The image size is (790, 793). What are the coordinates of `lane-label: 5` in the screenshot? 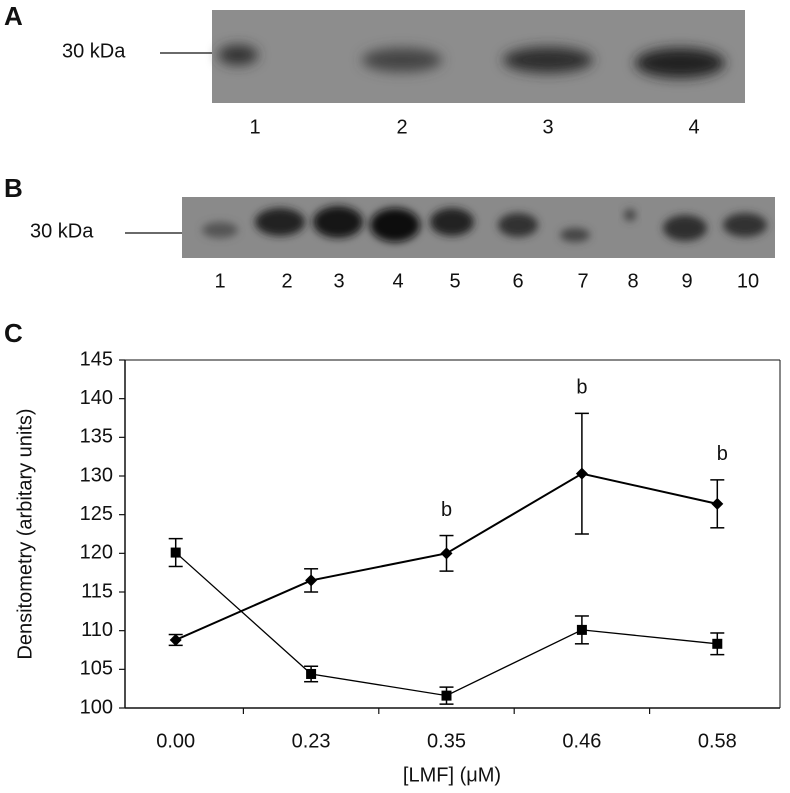 It's located at (454, 281).